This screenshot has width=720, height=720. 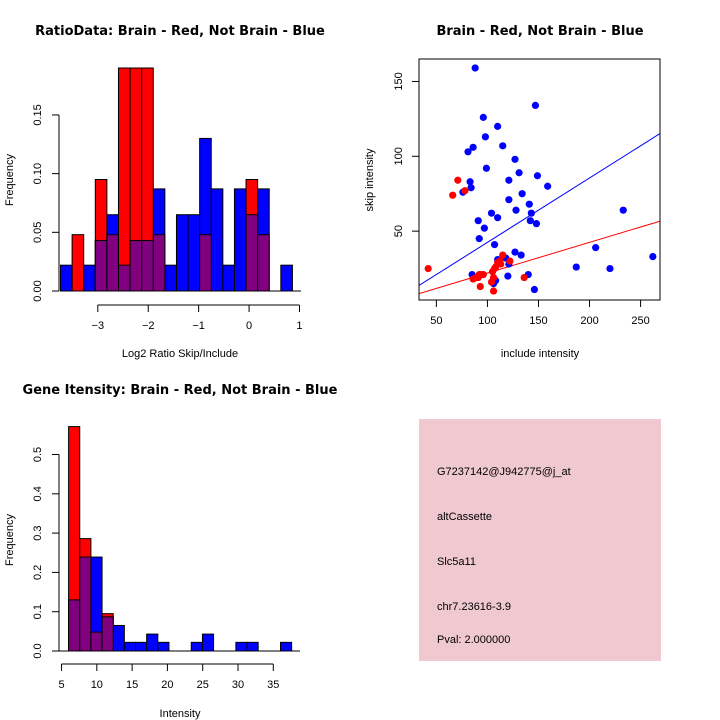 What do you see at coordinates (370, 179) in the screenshot?
I see `scatter-ylabel: skip intensity` at bounding box center [370, 179].